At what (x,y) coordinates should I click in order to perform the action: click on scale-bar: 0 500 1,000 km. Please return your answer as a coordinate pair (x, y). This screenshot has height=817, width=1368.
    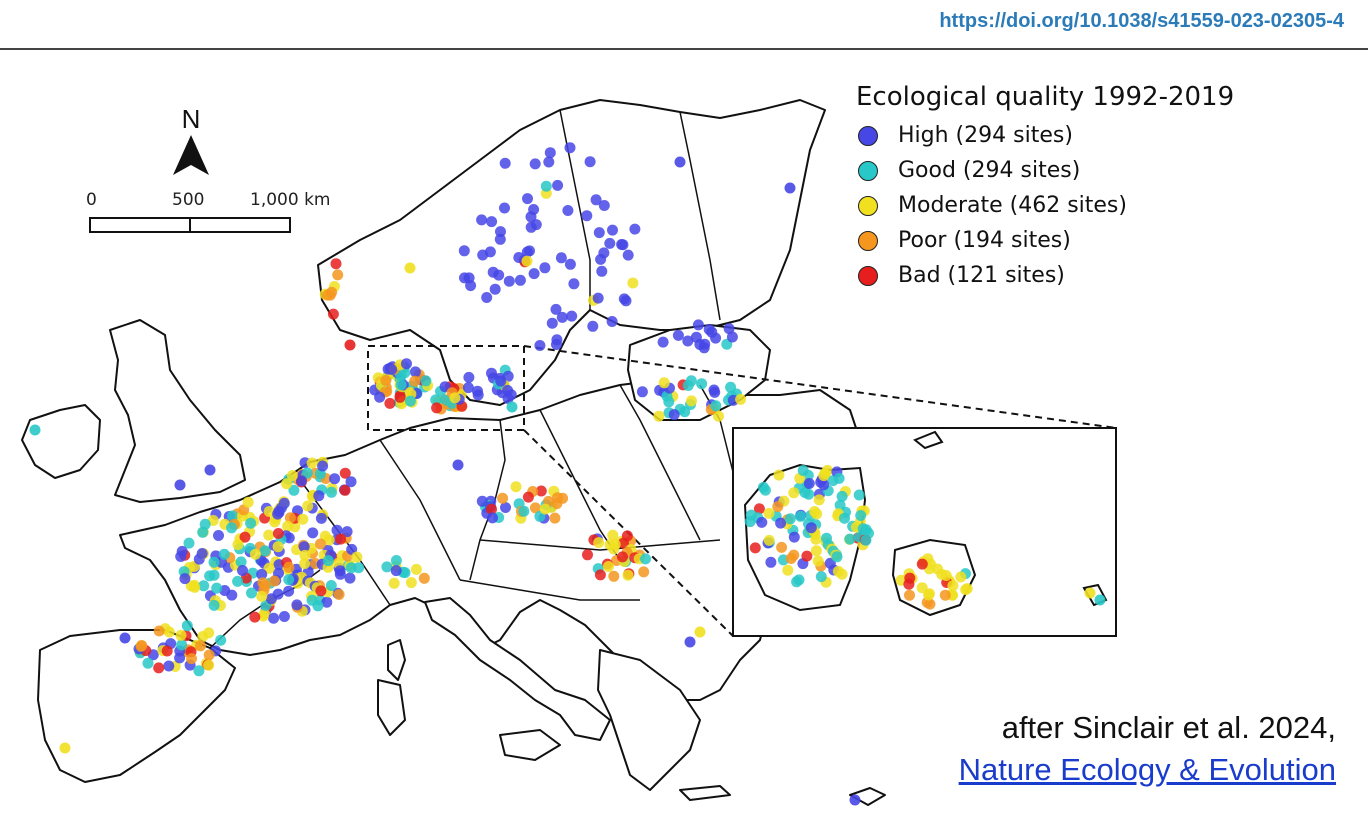
    Looking at the image, I should click on (216, 215).